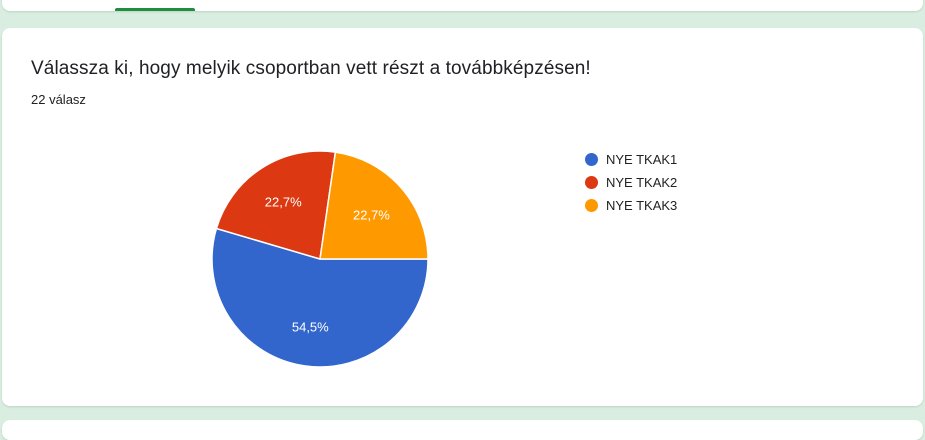  I want to click on legend-item: NYE TKAK1, so click(631, 159).